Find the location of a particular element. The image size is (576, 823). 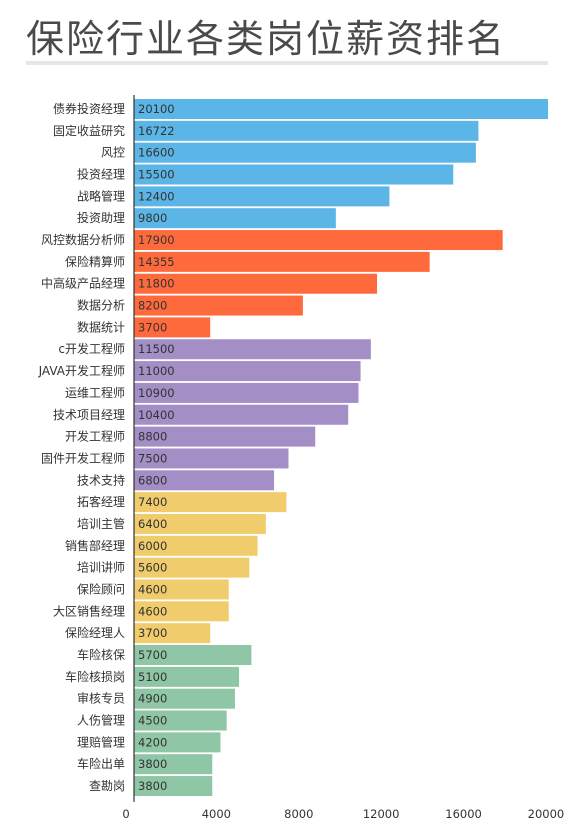

value-label: 7400 is located at coordinates (152, 502).